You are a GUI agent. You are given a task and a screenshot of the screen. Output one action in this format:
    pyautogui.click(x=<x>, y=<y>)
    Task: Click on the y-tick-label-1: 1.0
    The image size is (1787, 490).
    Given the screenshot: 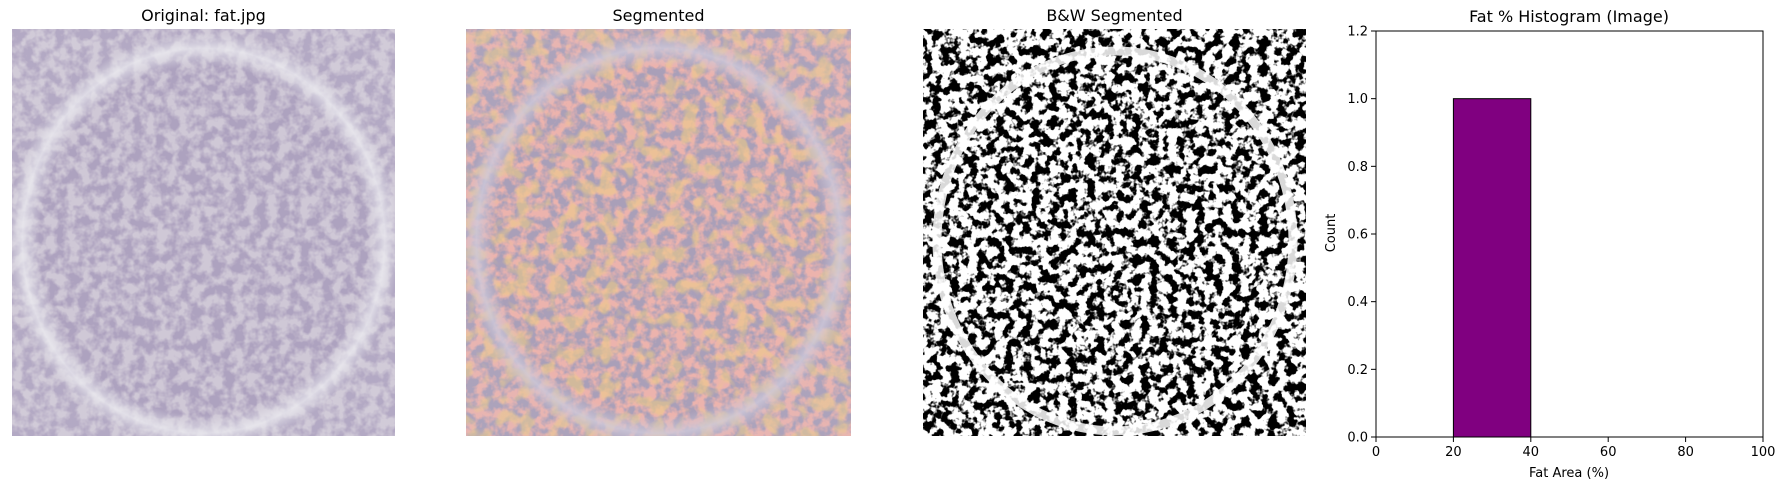 What is the action you would take?
    pyautogui.click(x=1357, y=99)
    